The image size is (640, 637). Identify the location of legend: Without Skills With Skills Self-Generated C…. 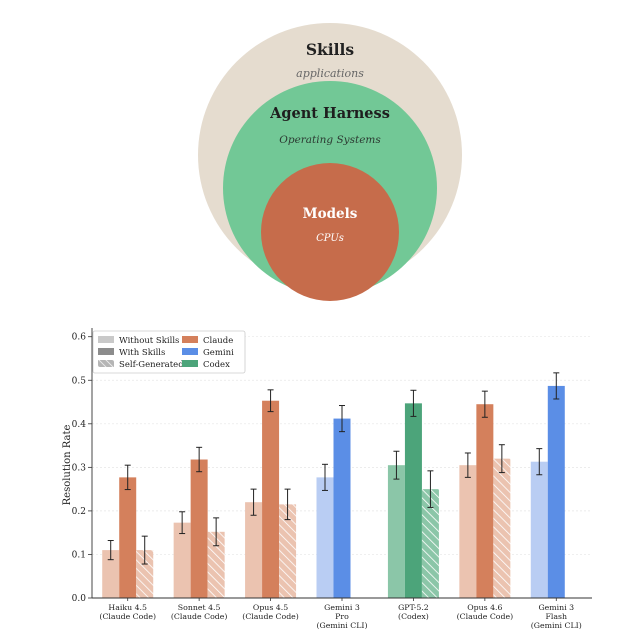
(169, 352).